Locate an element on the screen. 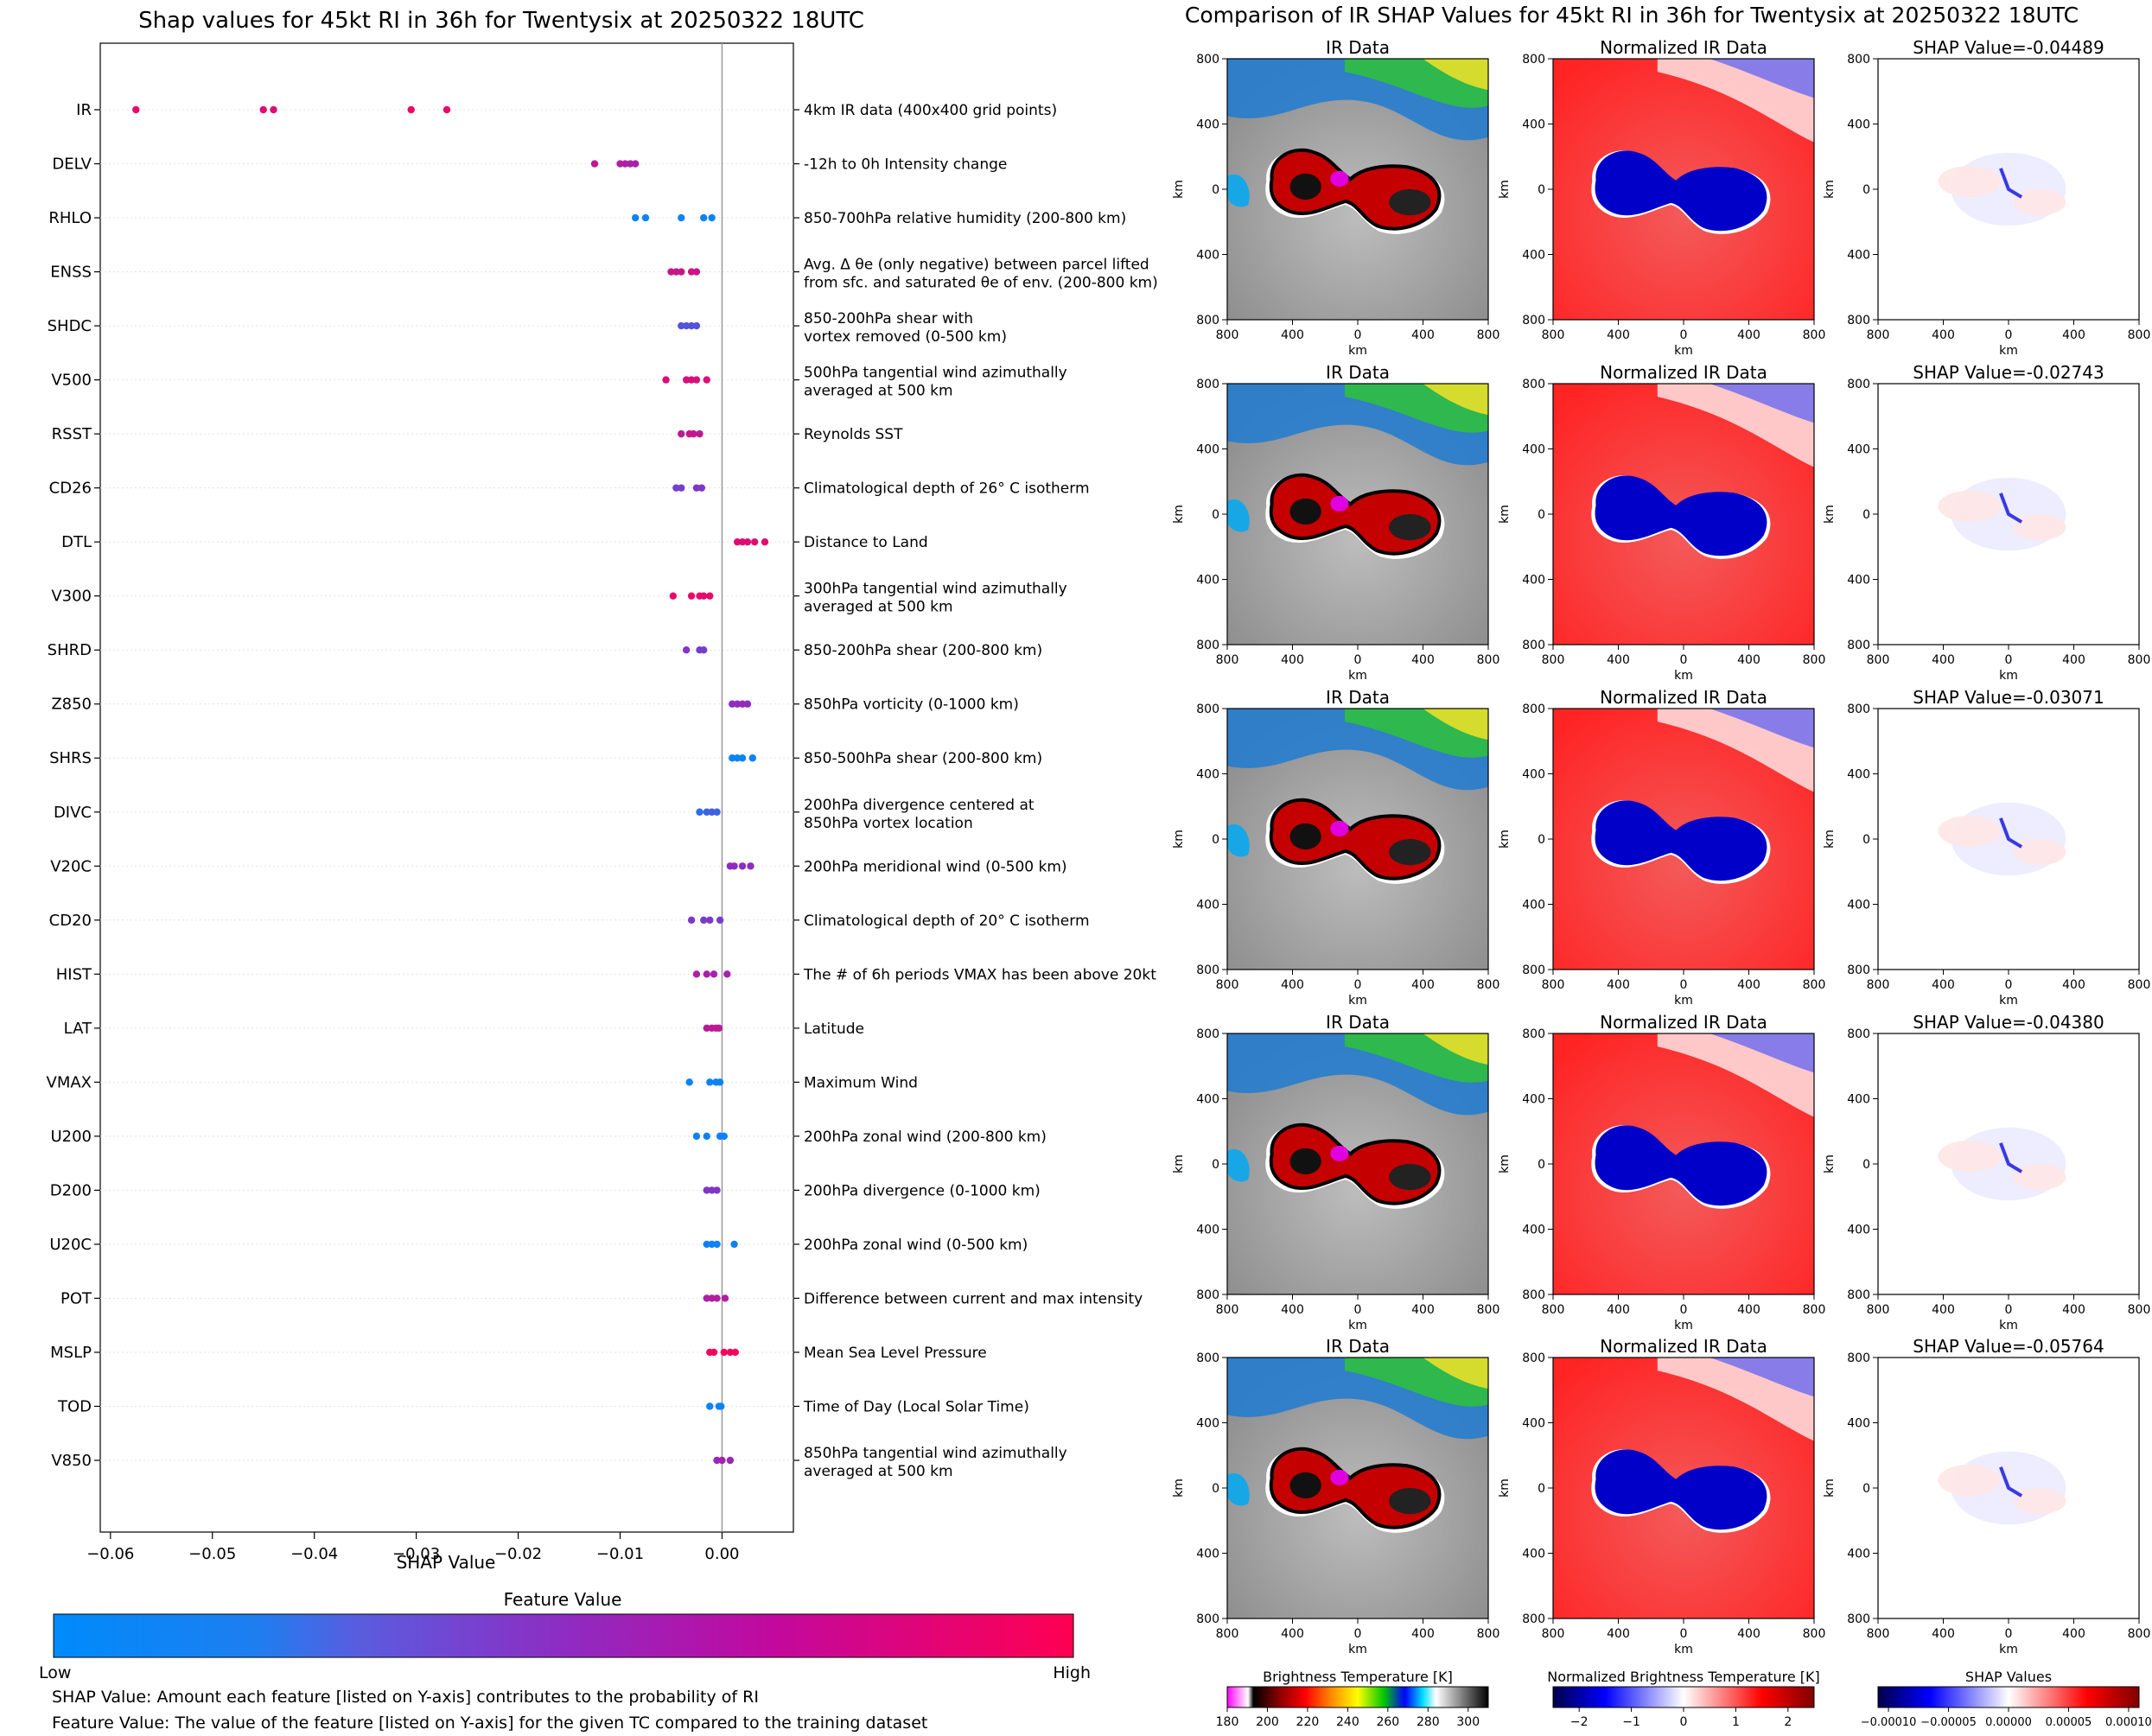 This screenshot has height=1736, width=2152. shap-point-v850 is located at coordinates (730, 1460).